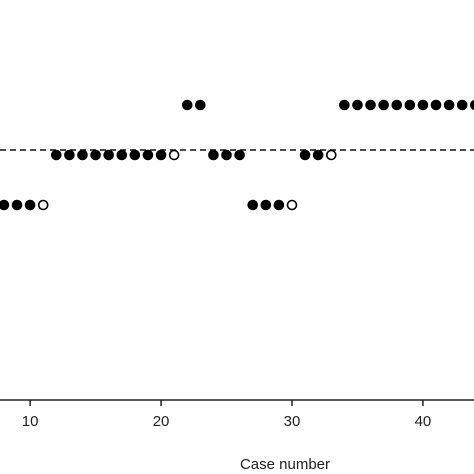 The width and height of the screenshot is (474, 474). Describe the element at coordinates (30, 421) in the screenshot. I see `x-tick-label: 10` at that location.